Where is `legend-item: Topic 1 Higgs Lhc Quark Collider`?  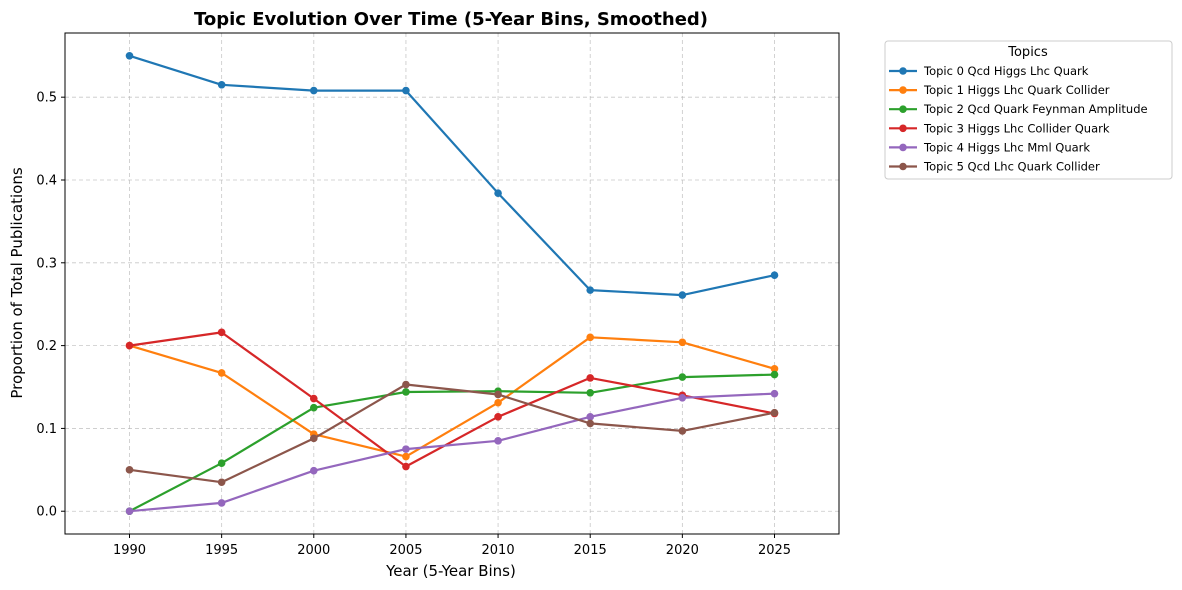
legend-item: Topic 1 Higgs Lhc Quark Collider is located at coordinates (999, 90).